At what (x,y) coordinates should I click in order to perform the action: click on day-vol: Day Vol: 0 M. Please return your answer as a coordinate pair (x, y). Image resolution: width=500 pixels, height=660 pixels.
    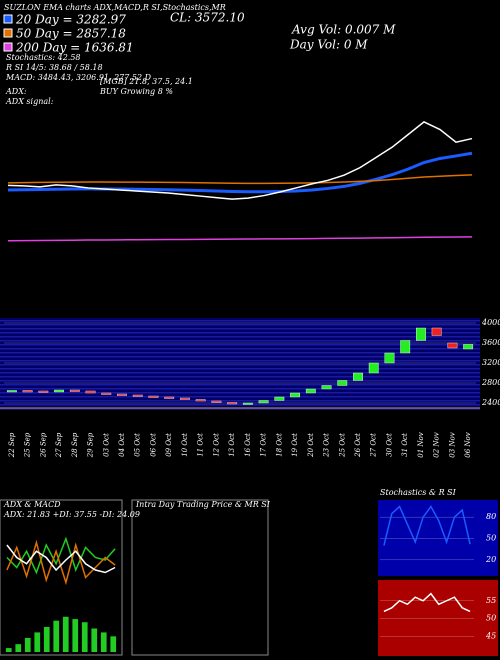
    Looking at the image, I should click on (328, 45).